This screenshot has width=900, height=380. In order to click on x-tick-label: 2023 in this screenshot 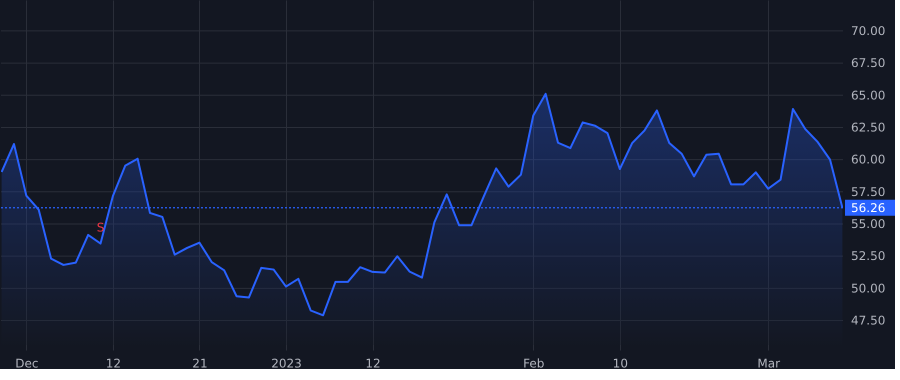, I will do `click(286, 363)`.